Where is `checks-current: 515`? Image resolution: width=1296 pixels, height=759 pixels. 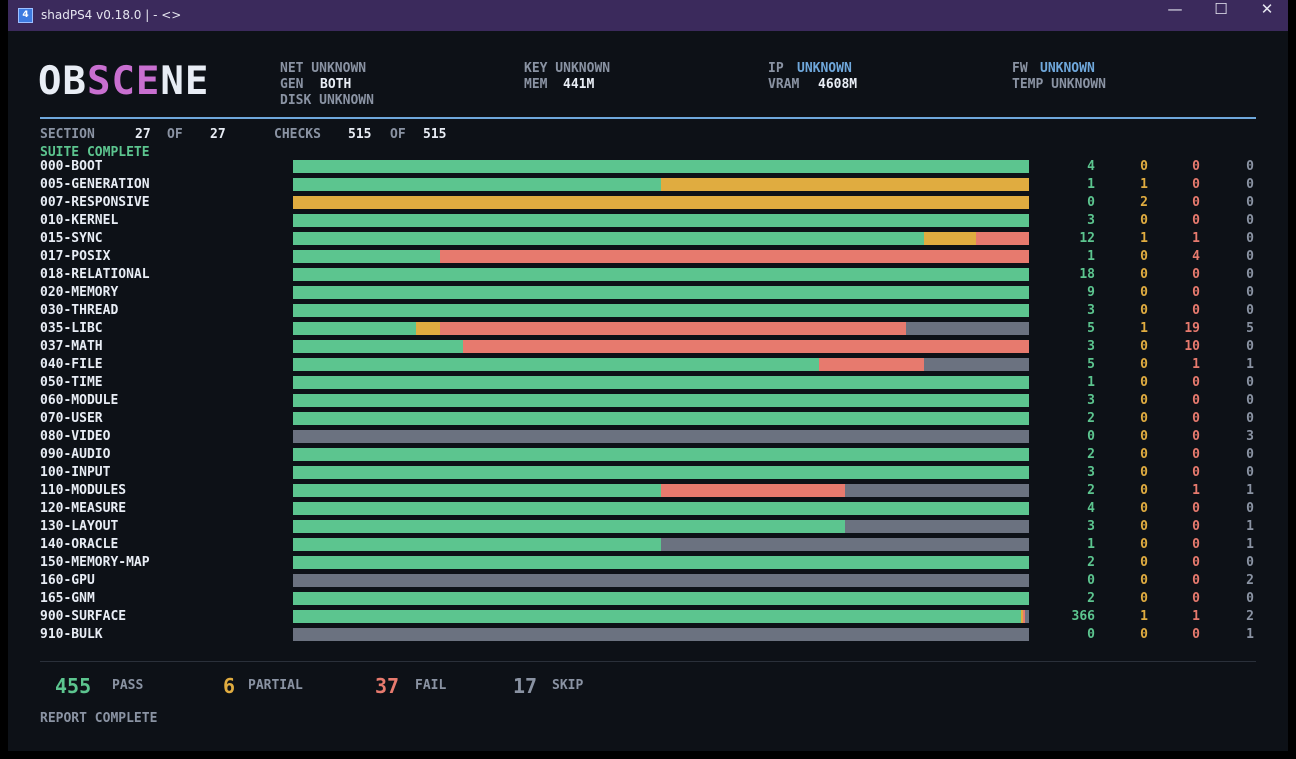 checks-current: 515 is located at coordinates (360, 134).